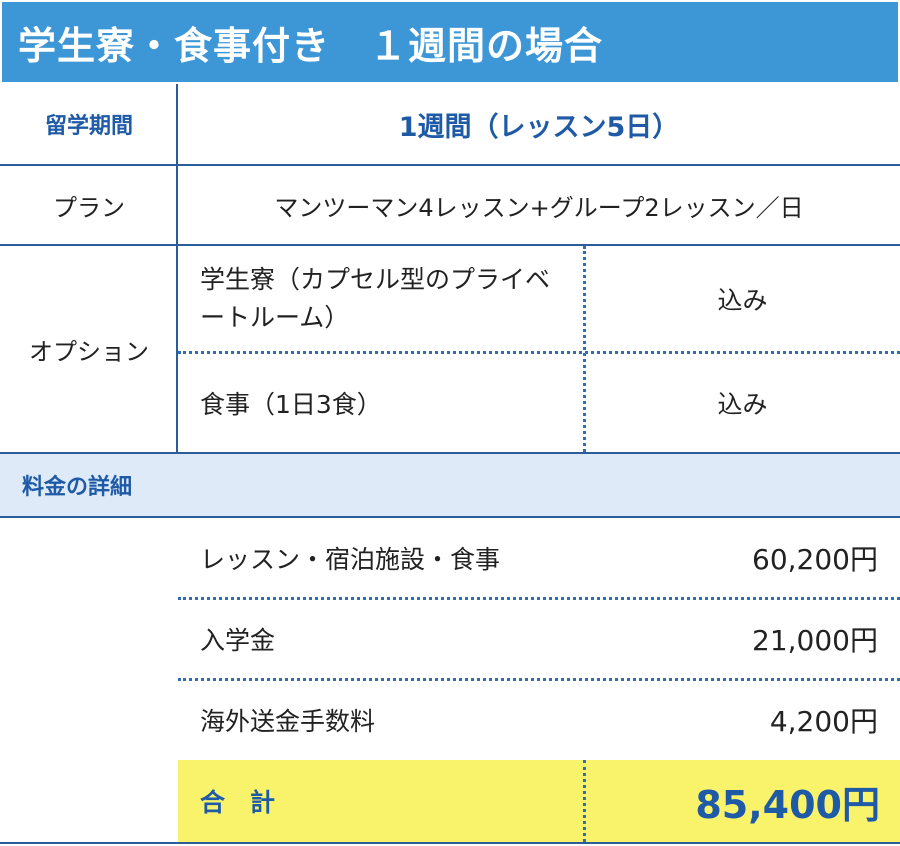  I want to click on fee-section-header: 料金の詳細, so click(450, 485).